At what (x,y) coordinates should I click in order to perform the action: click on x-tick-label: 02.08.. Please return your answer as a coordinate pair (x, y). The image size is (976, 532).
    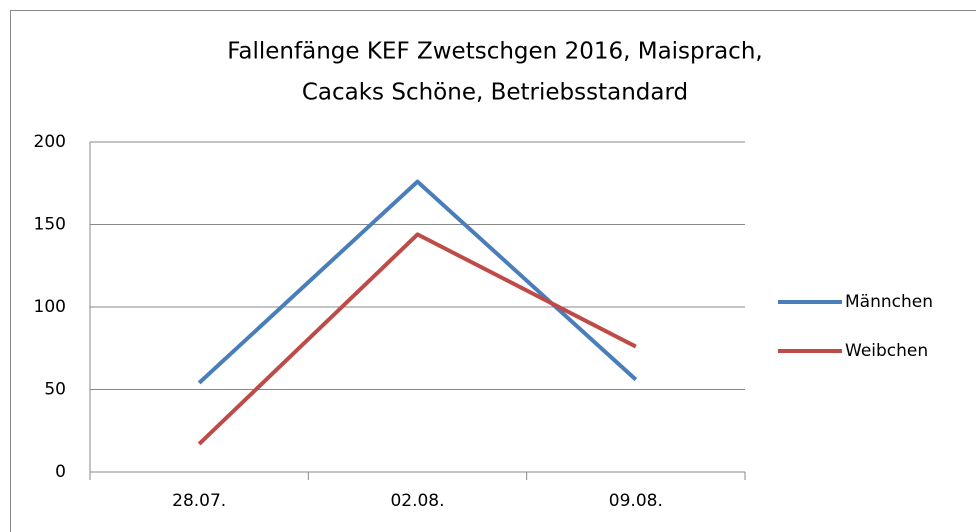
    Looking at the image, I should click on (417, 501).